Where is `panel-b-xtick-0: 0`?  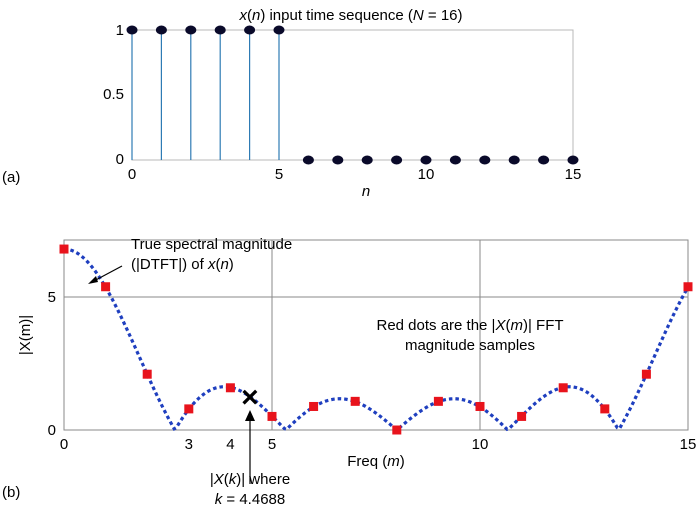
panel-b-xtick-0: 0 is located at coordinates (64, 444).